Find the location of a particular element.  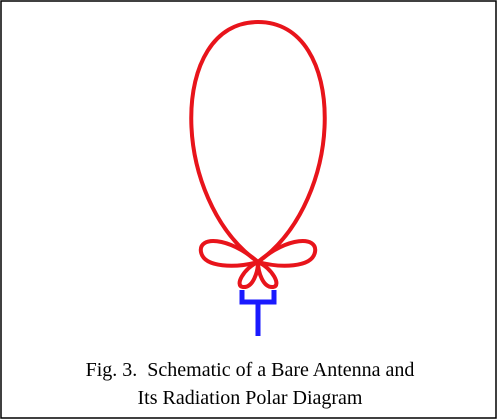

caption-line: Fig. 3. Schematic of a Bare Antenna and is located at coordinates (250, 370).